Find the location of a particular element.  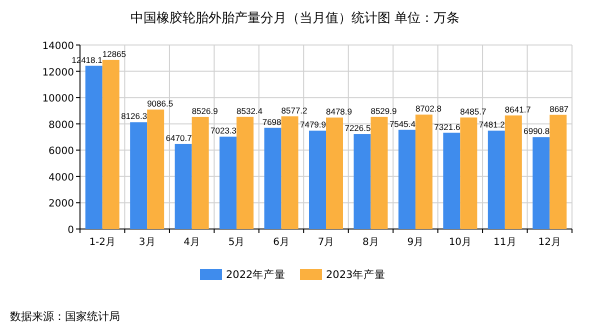

data-label: 8577.2 is located at coordinates (294, 110).